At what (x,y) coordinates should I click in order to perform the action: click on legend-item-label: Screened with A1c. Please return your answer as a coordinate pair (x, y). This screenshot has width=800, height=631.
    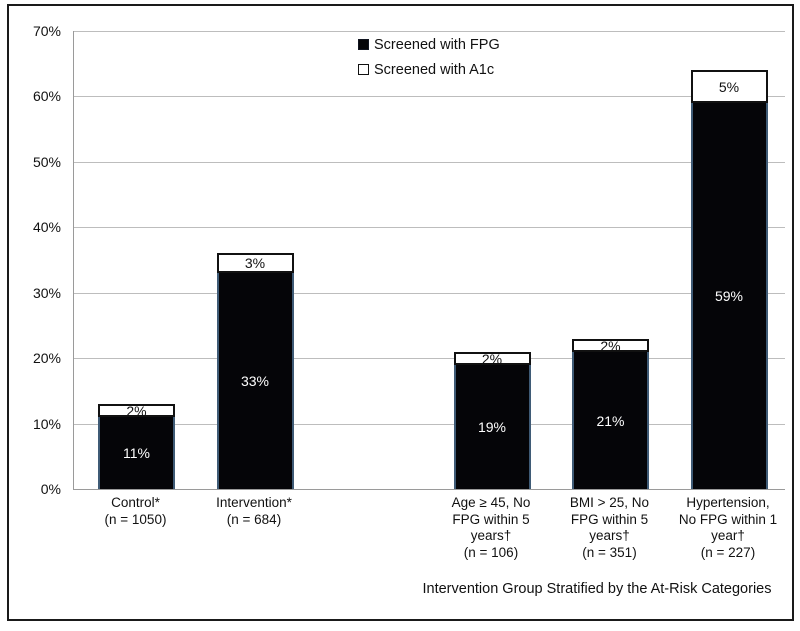
    Looking at the image, I should click on (434, 69).